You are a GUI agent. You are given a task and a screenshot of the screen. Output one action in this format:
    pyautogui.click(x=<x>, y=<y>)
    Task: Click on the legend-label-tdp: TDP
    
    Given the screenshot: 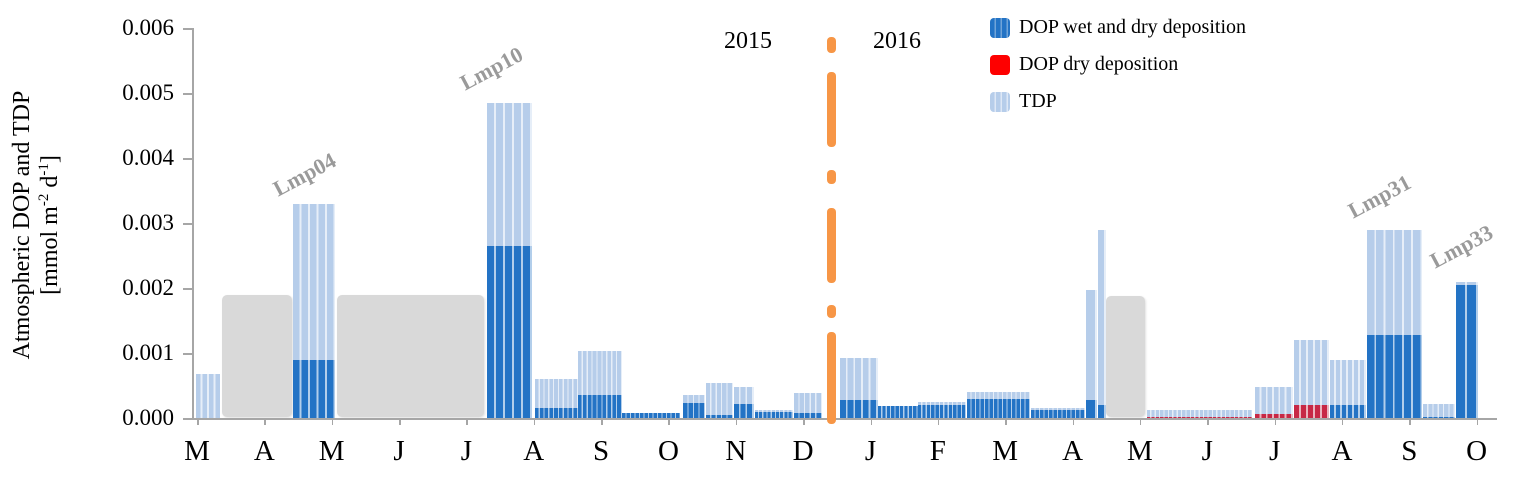 What is the action you would take?
    pyautogui.click(x=1038, y=101)
    